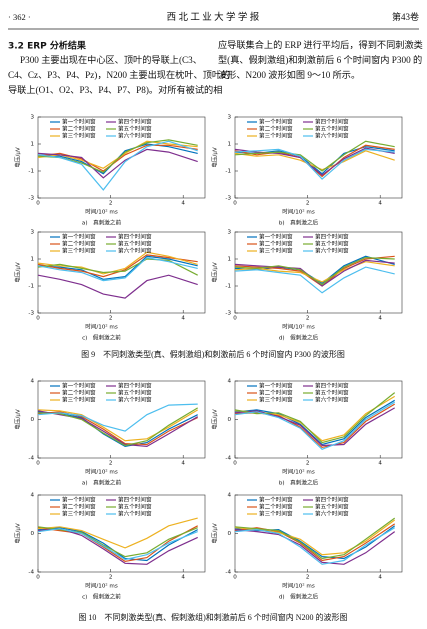 This screenshot has height=629, width=427. What do you see at coordinates (111, 59) in the screenshot?
I see `body-line: P300 主要出现在中心区、顶叶的导联上(C3、` at bounding box center [111, 59].